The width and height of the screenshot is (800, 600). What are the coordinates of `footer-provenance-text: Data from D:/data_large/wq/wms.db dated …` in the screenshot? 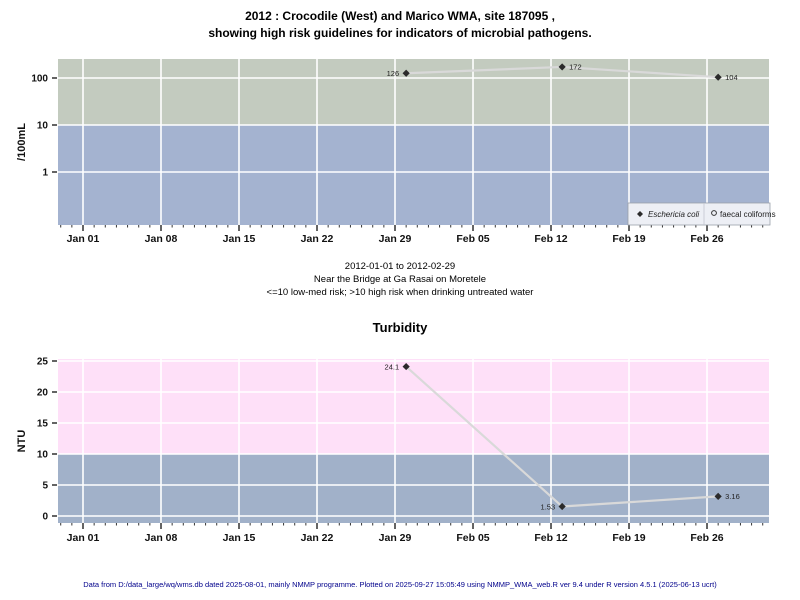 It's located at (400, 584).